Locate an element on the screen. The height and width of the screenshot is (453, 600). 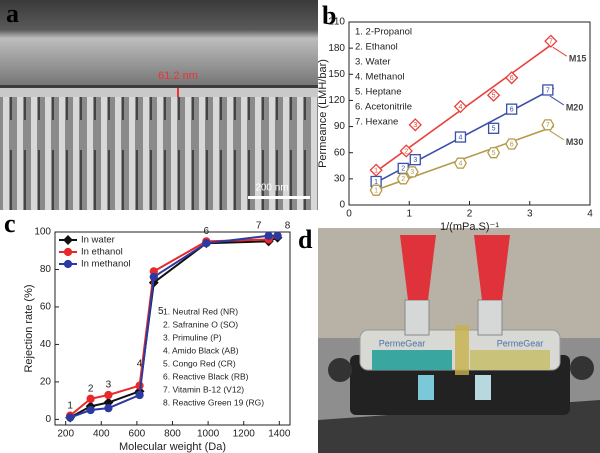
annotation: 2. Ethanol is located at coordinates (376, 47).